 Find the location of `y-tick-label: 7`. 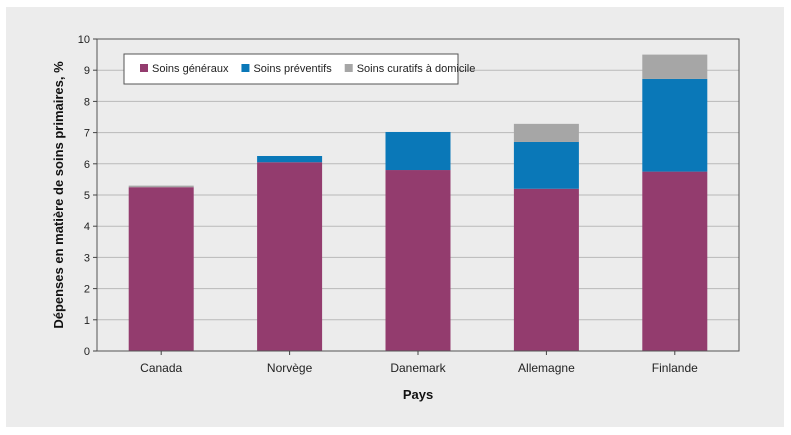

y-tick-label: 7 is located at coordinates (87, 134).